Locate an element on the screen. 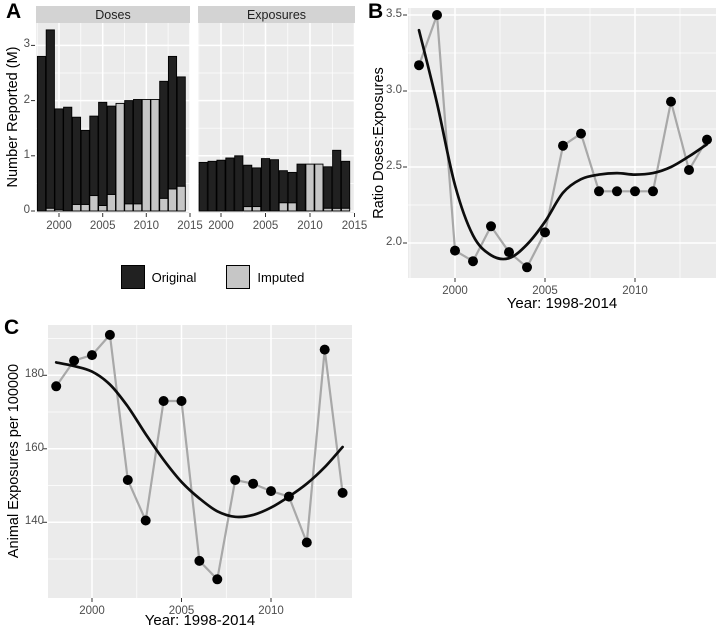 Image resolution: width=719 pixels, height=633 pixels. legend-item-imputed: Imputed is located at coordinates (265, 277).